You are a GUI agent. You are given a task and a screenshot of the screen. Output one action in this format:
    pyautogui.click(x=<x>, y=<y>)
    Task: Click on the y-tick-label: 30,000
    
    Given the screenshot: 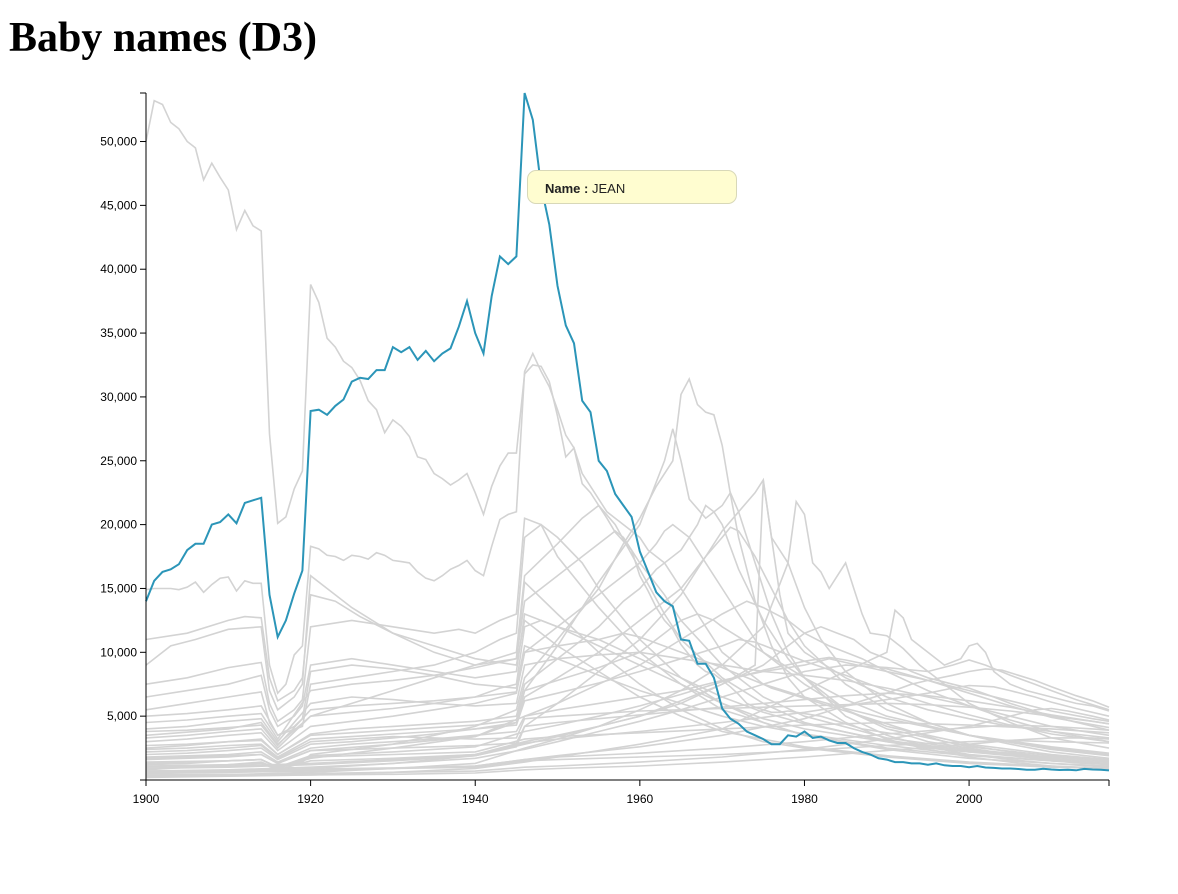 What is the action you would take?
    pyautogui.click(x=118, y=397)
    